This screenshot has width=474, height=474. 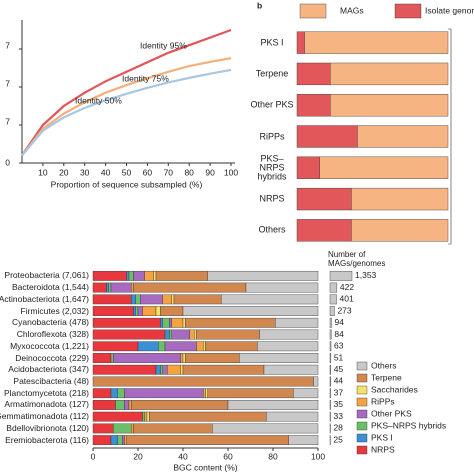 I want to click on category-label: Actinobacteriota (1,647), so click(x=44, y=298).